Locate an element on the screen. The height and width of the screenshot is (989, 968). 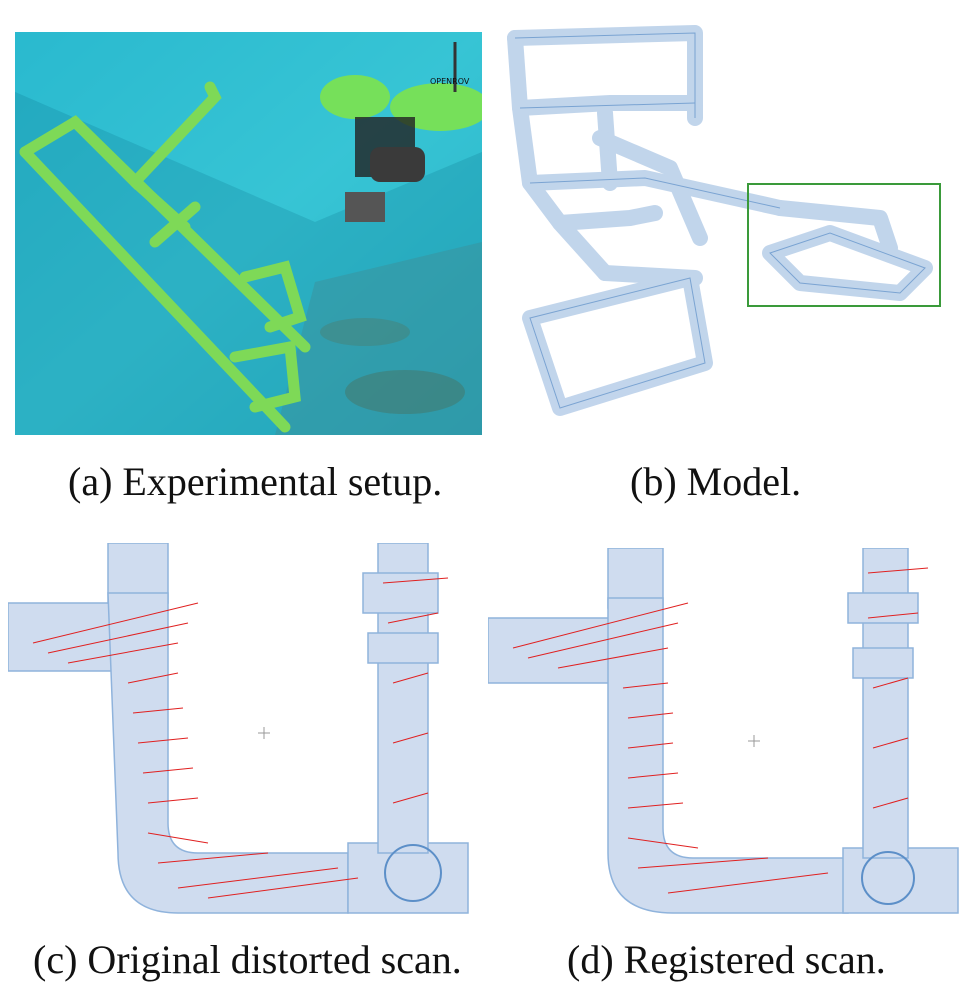
caption-d: (d) Registered scan. is located at coordinates (726, 959).